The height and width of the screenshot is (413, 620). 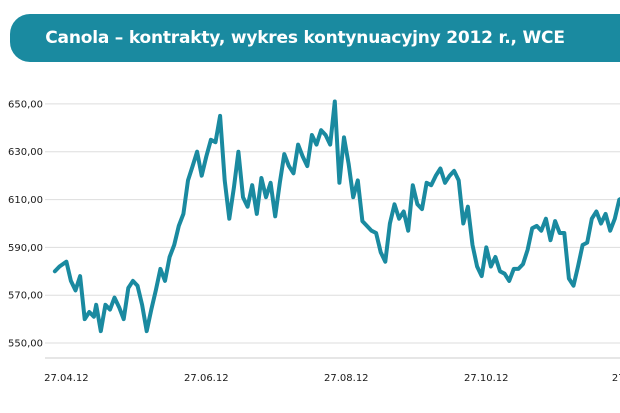 What do you see at coordinates (25, 152) in the screenshot?
I see `y-tick-label: 630,00` at bounding box center [25, 152].